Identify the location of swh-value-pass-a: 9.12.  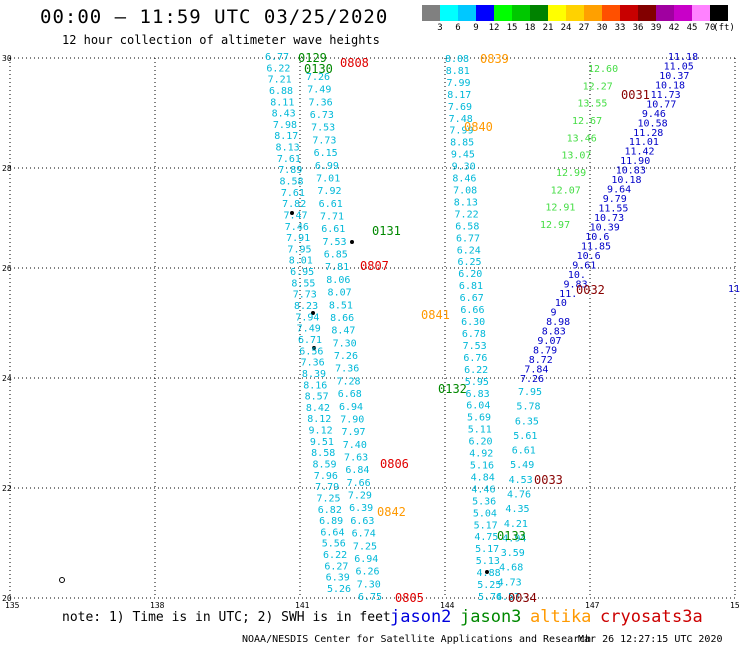
(321, 431).